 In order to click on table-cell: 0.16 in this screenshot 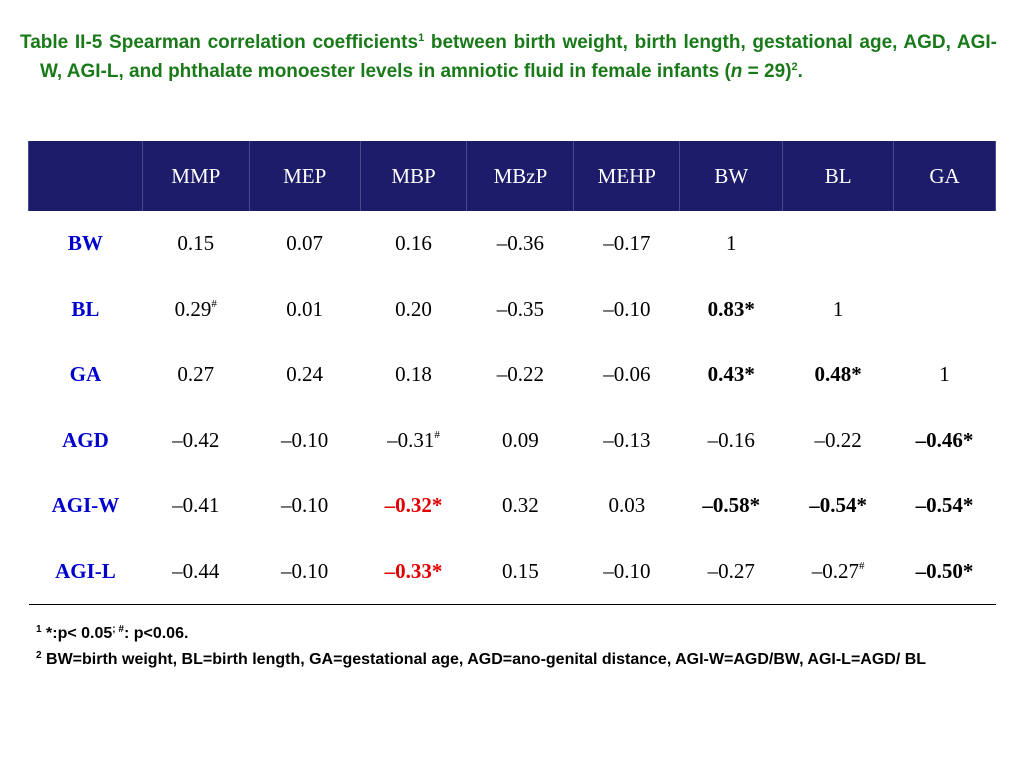, I will do `click(413, 244)`.